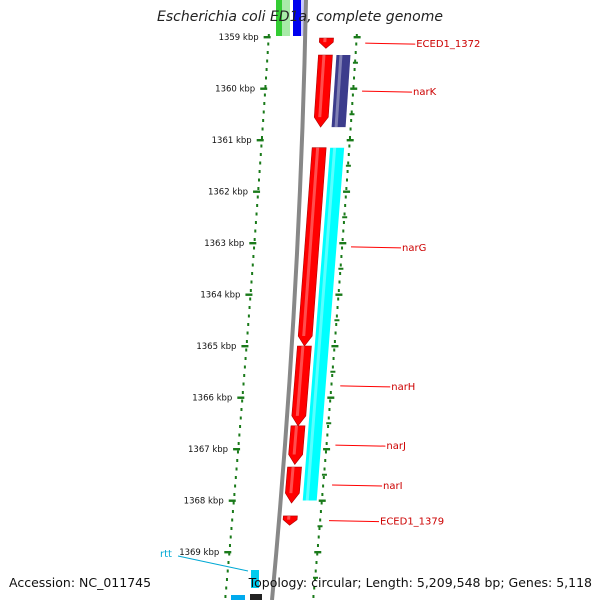  Describe the element at coordinates (403, 387) in the screenshot. I see `gene-label-narH: narH` at that location.